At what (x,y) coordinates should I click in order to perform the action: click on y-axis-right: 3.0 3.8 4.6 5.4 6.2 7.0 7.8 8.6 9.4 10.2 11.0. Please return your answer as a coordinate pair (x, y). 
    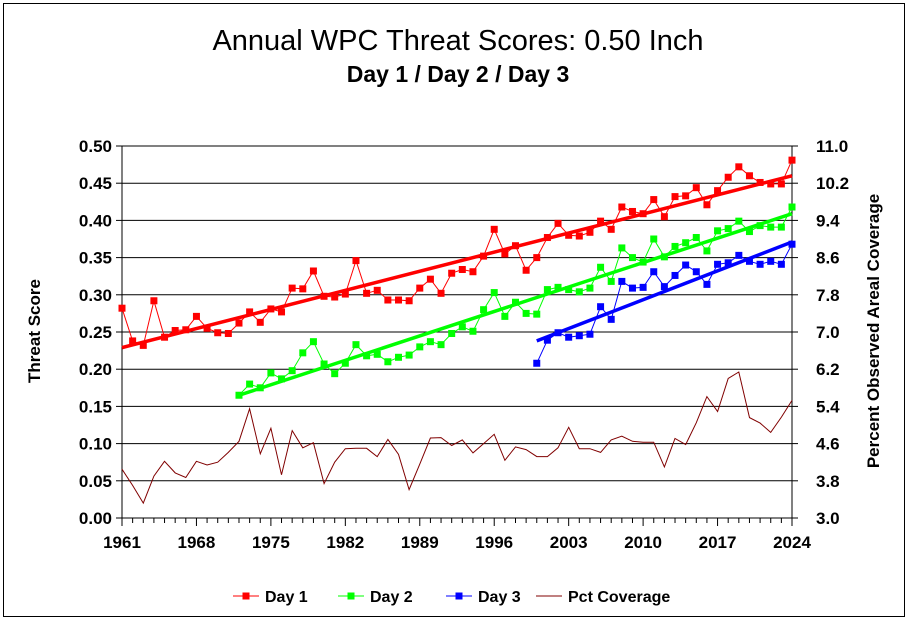
    Looking at the image, I should click on (820, 332).